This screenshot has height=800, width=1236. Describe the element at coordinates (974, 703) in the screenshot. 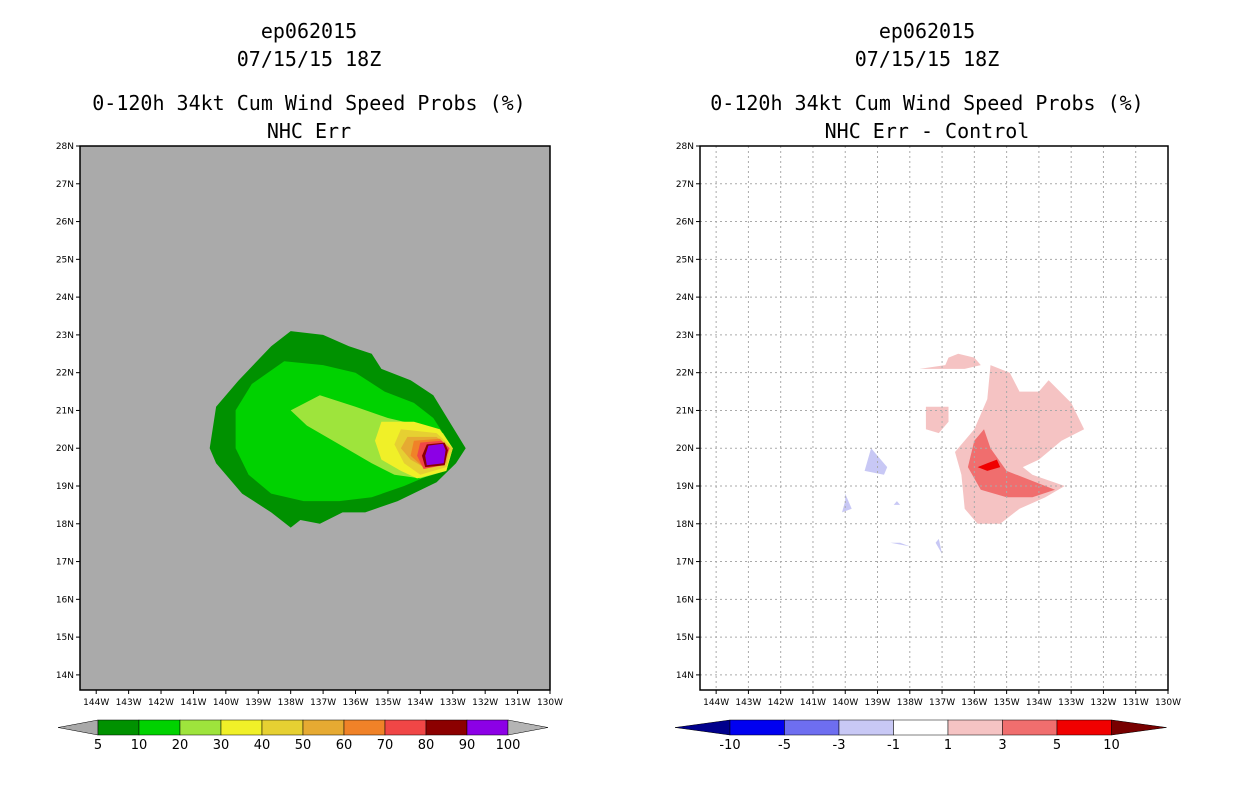

I see `x-tick-label: 136W` at that location.